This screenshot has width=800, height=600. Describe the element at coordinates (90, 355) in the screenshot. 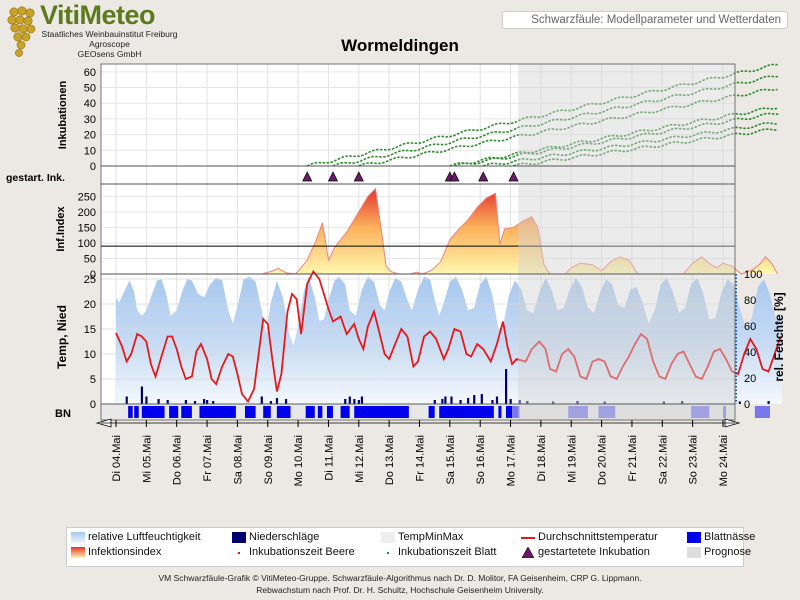

I see `temperature-ytick-label: 10` at that location.